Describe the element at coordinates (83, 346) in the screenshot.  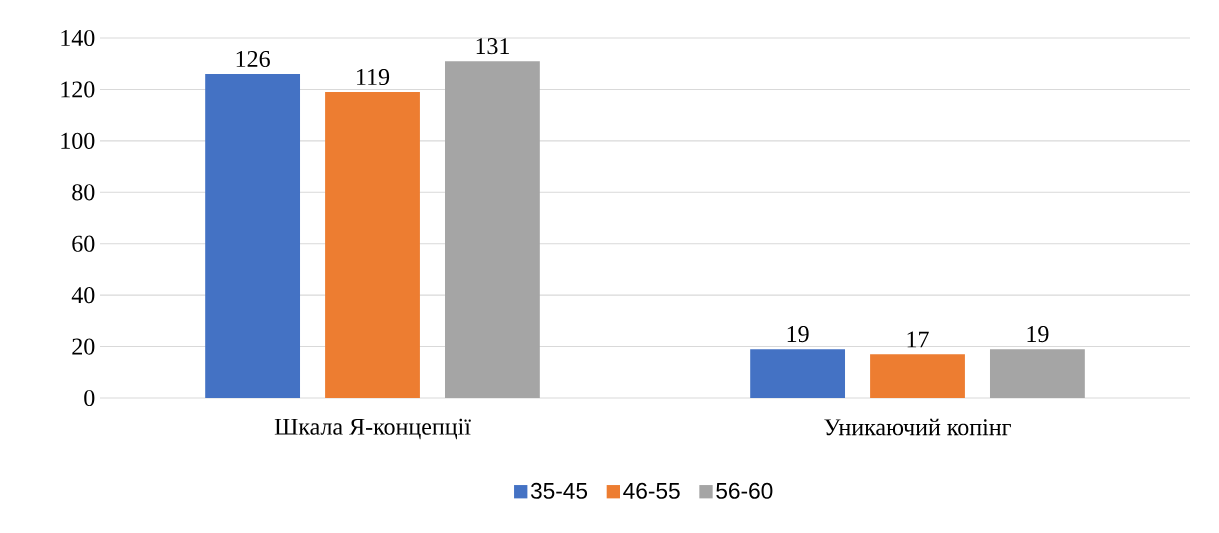
I see `y-tick-label: 20` at that location.